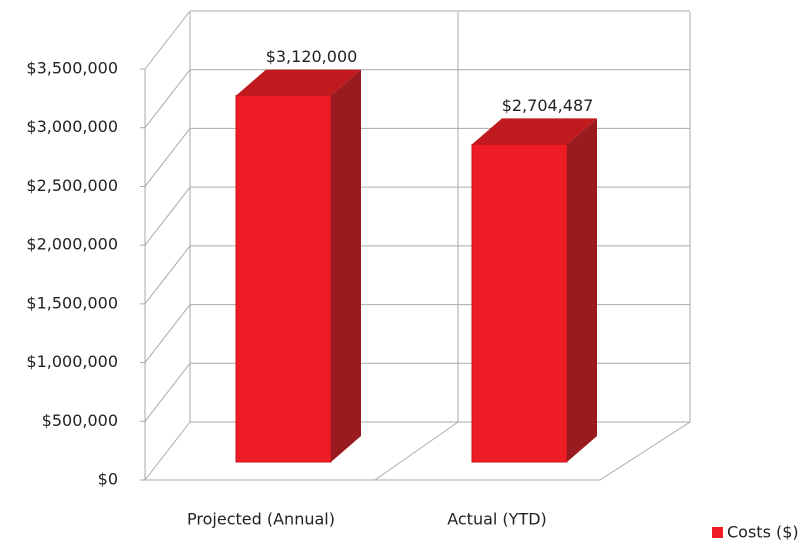  I want to click on y-tick-label: $3,000,000, so click(72, 126).